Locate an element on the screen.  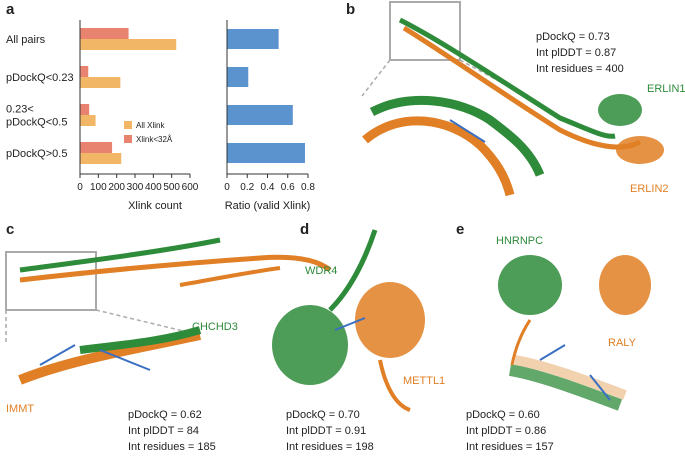
crosslink-d is located at coordinates (350, 324).